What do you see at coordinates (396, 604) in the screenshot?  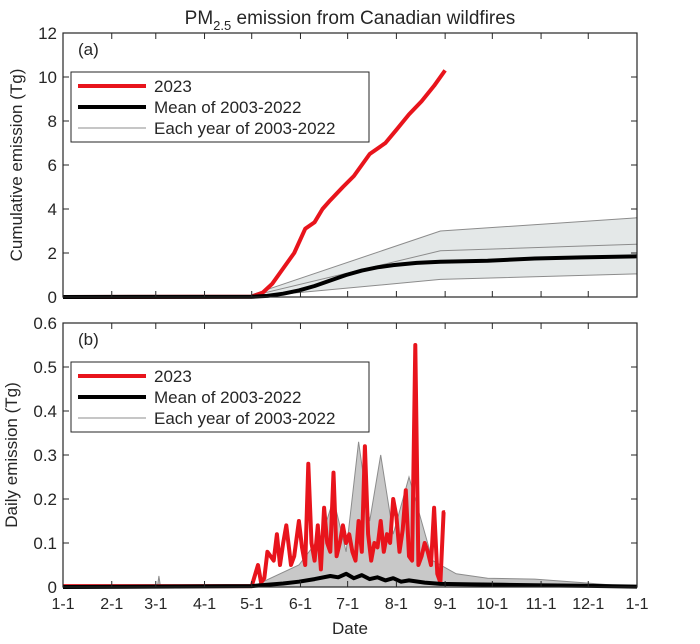 I see `x-tick-label: 8-1` at bounding box center [396, 604].